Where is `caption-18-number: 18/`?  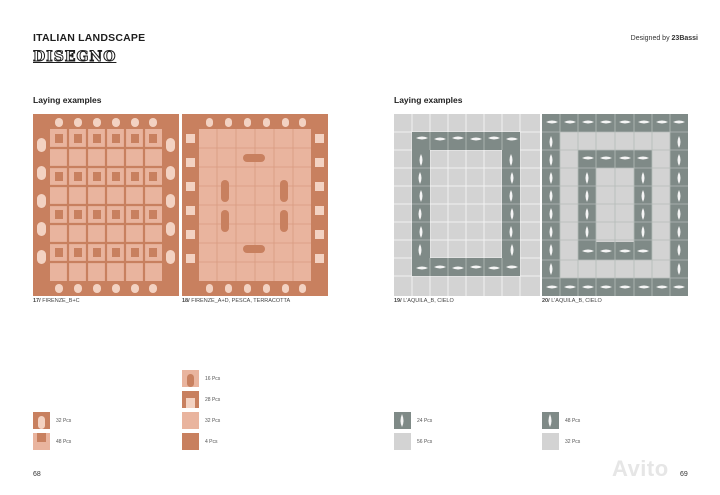
caption-18-number: 18/ is located at coordinates (186, 301).